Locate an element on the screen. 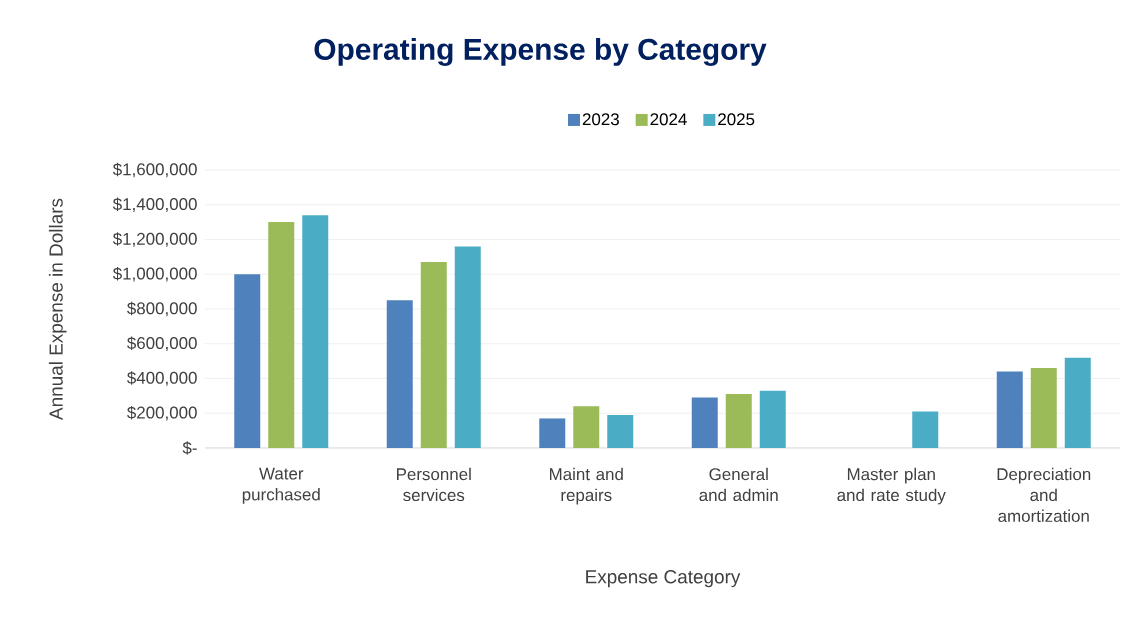 Image resolution: width=1138 pixels, height=621 pixels. y-tick-label: $1,600,000 is located at coordinates (154, 170).